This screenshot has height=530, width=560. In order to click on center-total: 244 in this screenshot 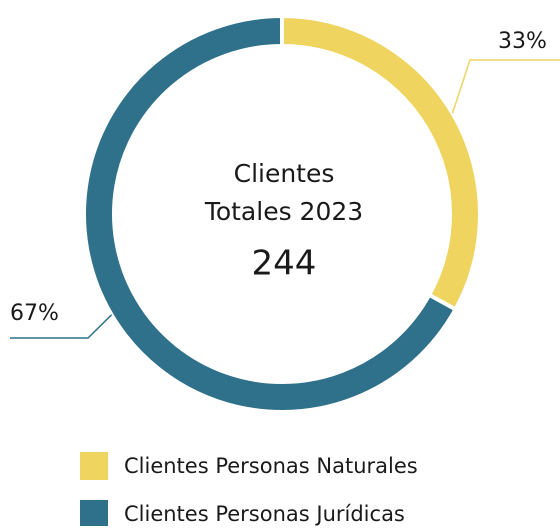, I will do `click(284, 264)`.